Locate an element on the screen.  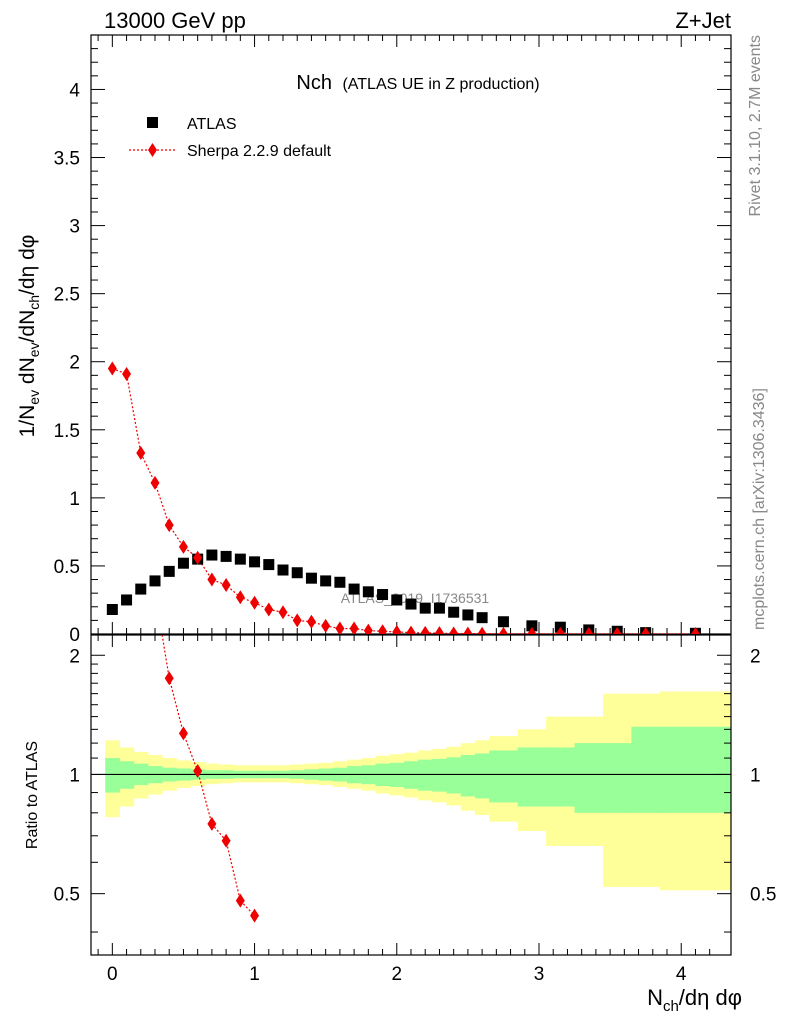
x-tick-label: 2 is located at coordinates (396, 974).